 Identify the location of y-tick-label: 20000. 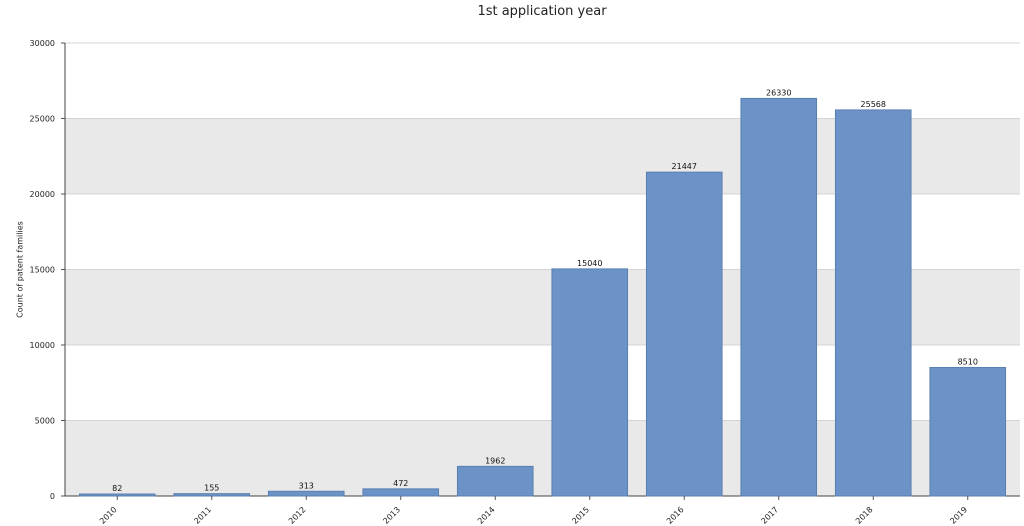
(42, 194).